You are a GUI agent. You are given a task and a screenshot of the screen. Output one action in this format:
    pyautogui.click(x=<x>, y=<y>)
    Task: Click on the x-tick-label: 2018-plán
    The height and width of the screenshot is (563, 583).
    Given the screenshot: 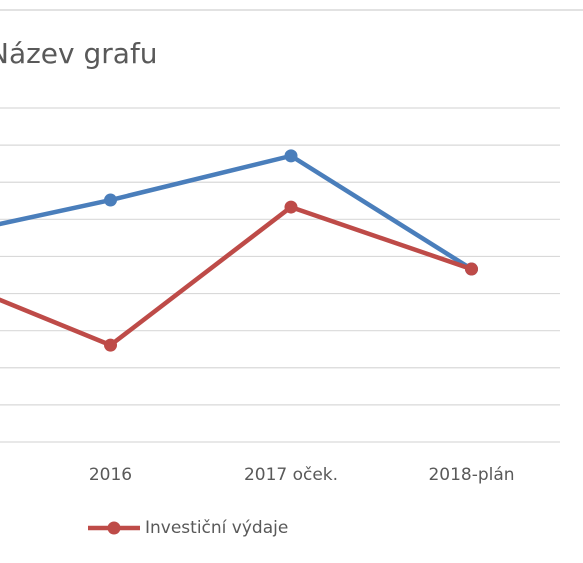 What is the action you would take?
    pyautogui.click(x=471, y=475)
    